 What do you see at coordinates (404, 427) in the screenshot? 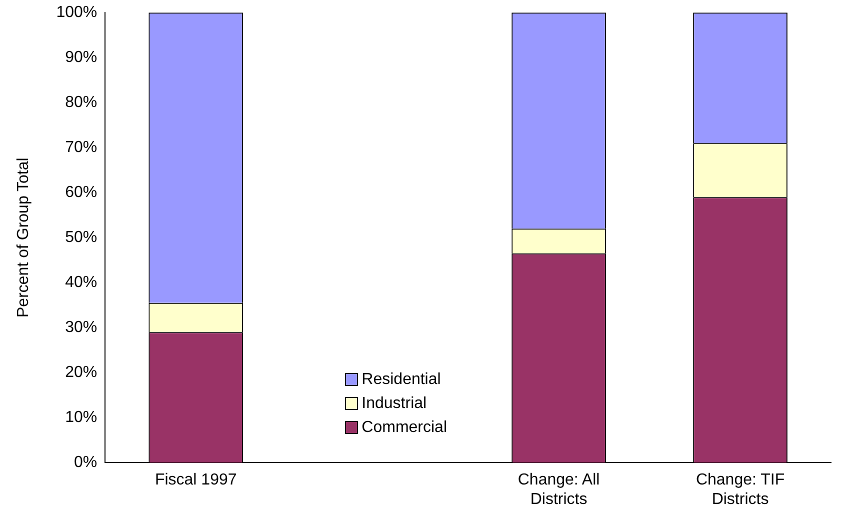
I see `legend-label: Commercial` at bounding box center [404, 427].